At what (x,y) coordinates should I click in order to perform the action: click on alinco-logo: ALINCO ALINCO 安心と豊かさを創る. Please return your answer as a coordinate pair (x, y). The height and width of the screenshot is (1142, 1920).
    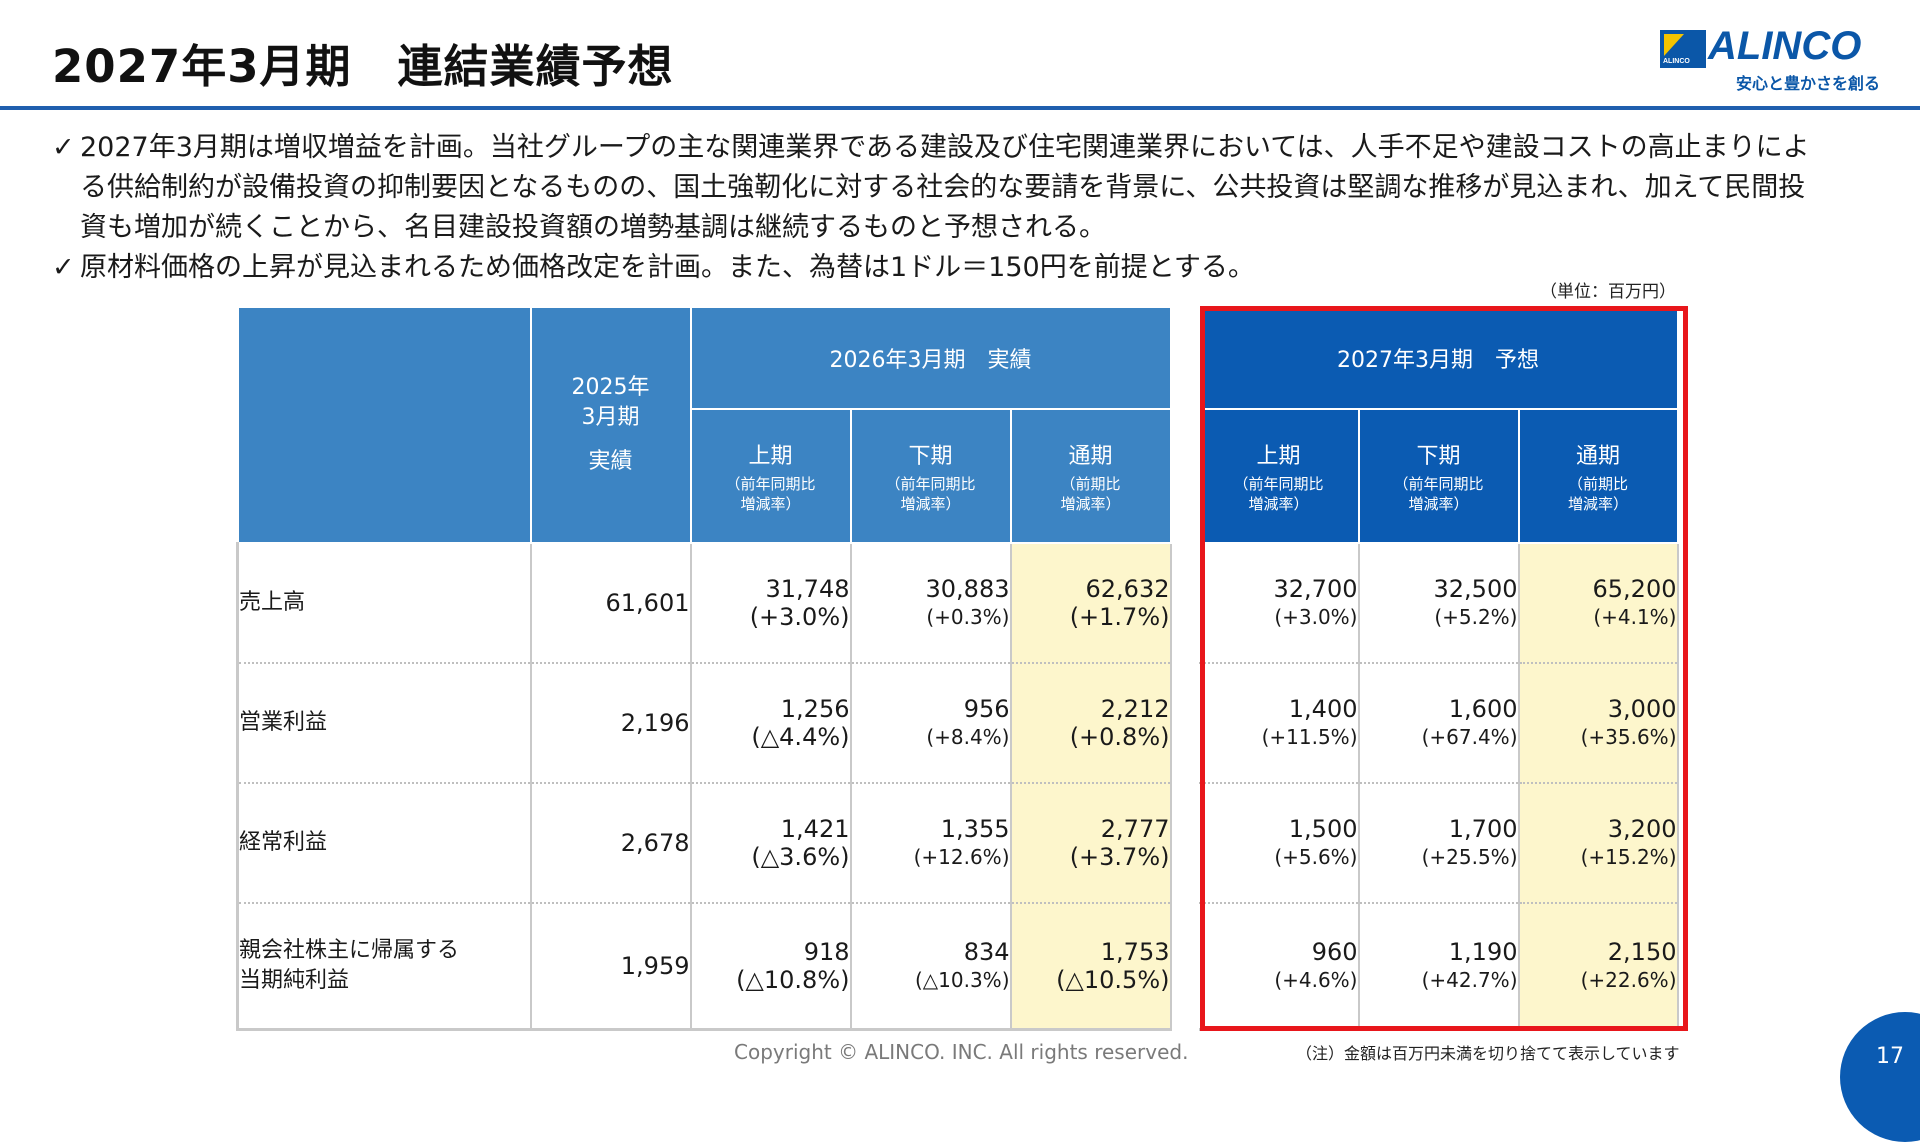
    Looking at the image, I should click on (1770, 59).